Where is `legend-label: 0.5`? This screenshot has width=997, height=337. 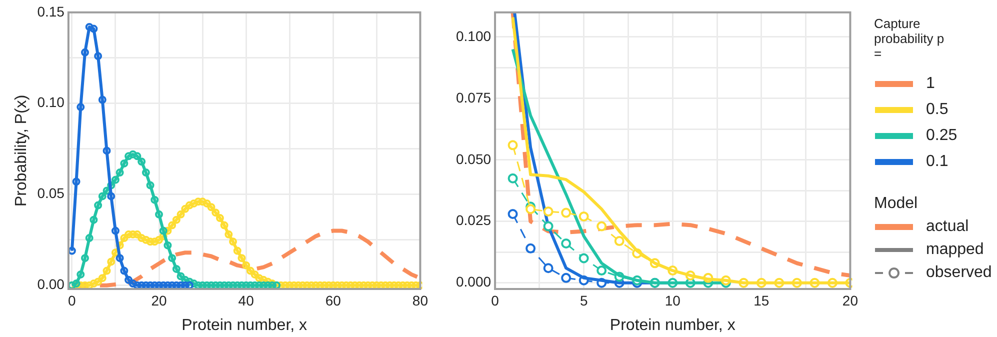
legend-label: 0.5 is located at coordinates (937, 110).